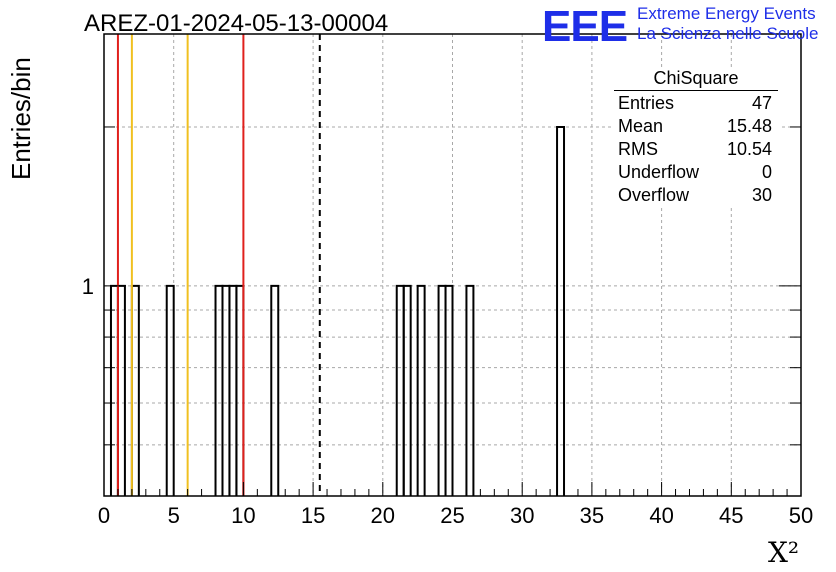  Describe the element at coordinates (522, 515) in the screenshot. I see `x-tick-label: 30` at that location.